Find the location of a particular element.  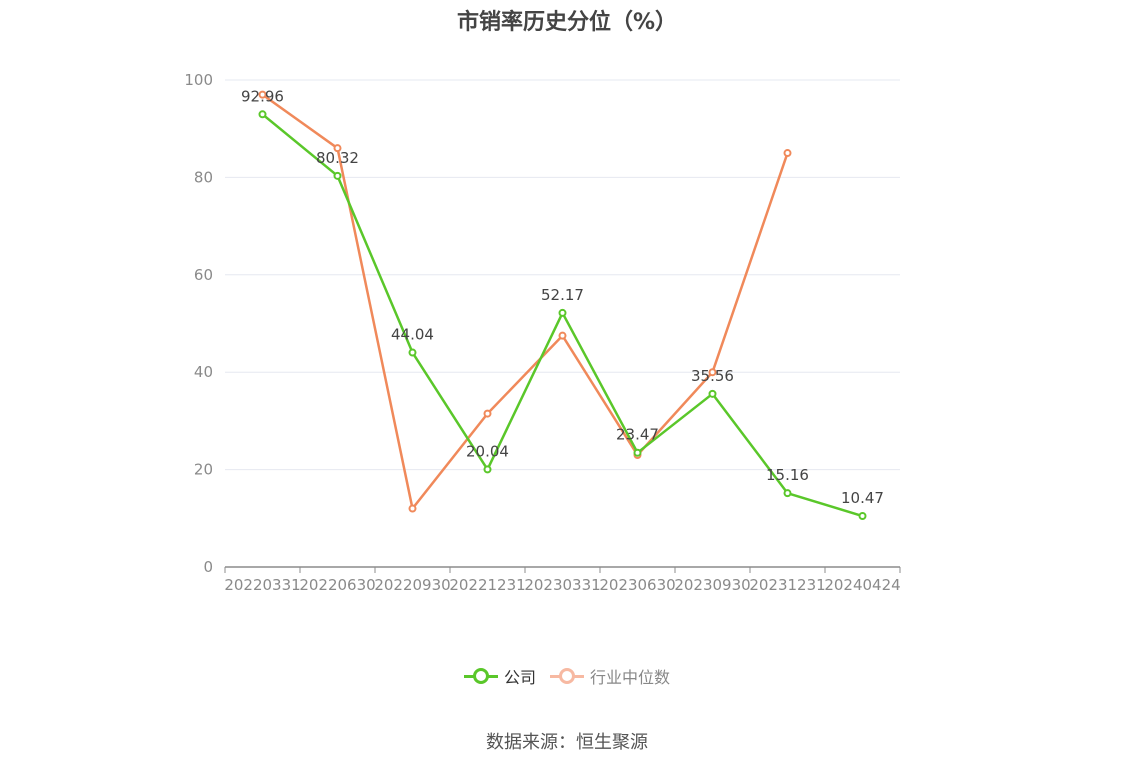

data-label: 44.04 is located at coordinates (412, 335).